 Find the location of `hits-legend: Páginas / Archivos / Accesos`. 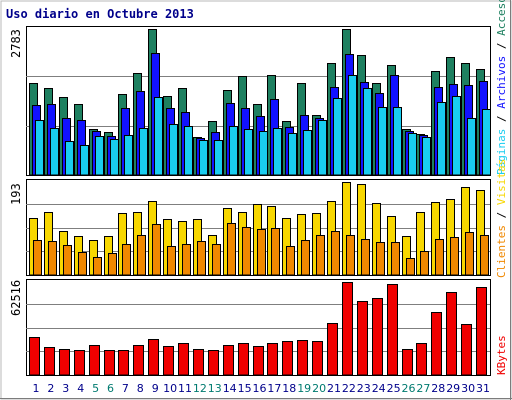

hits-legend: Páginas / Archivos / Accesos is located at coordinates (501, 87).